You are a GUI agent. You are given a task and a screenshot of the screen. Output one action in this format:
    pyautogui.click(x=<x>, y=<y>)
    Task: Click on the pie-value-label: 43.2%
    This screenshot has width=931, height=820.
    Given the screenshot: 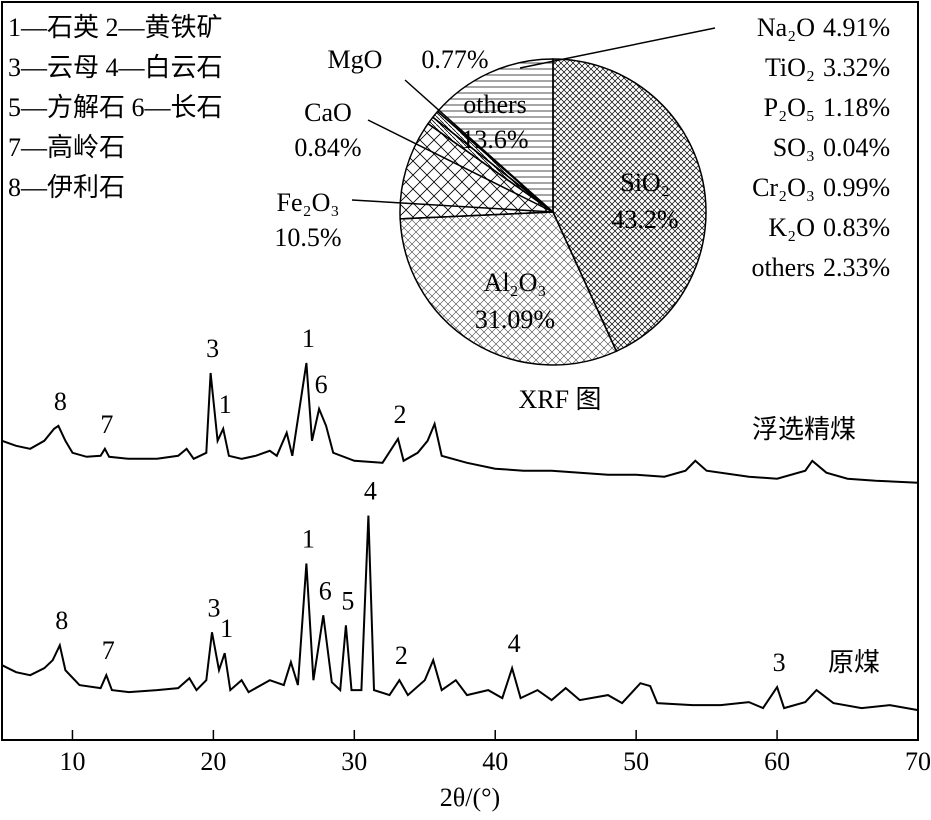 What is the action you would take?
    pyautogui.click(x=644, y=219)
    